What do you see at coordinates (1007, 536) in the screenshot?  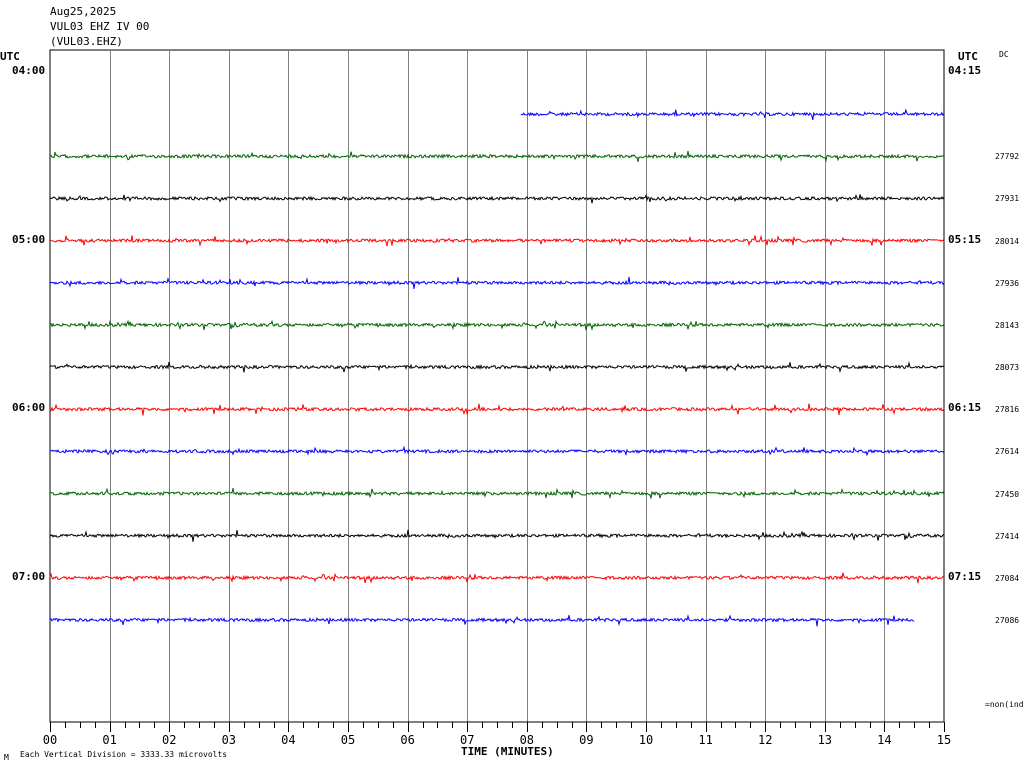 I see `dc-value: 27414` at bounding box center [1007, 536].